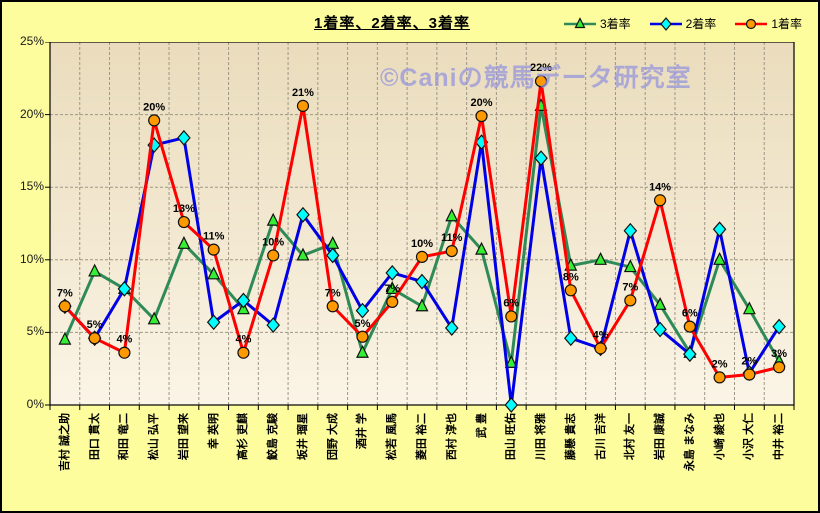 The image size is (820, 513). What do you see at coordinates (481, 426) in the screenshot?
I see `x-axis-label: 武 豊` at bounding box center [481, 426].